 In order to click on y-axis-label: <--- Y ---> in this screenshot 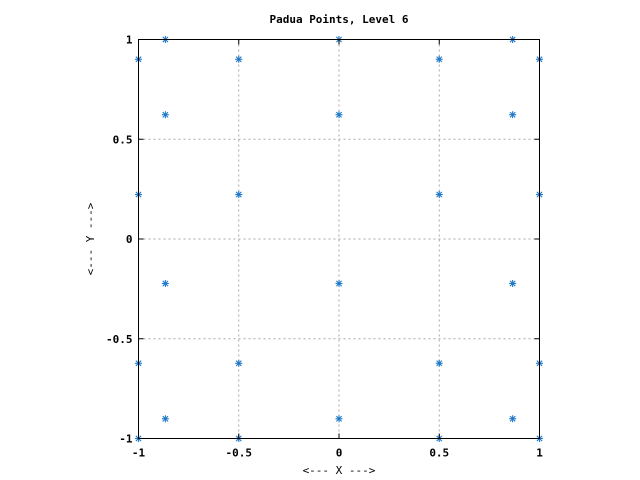, I will do `click(90, 238)`.